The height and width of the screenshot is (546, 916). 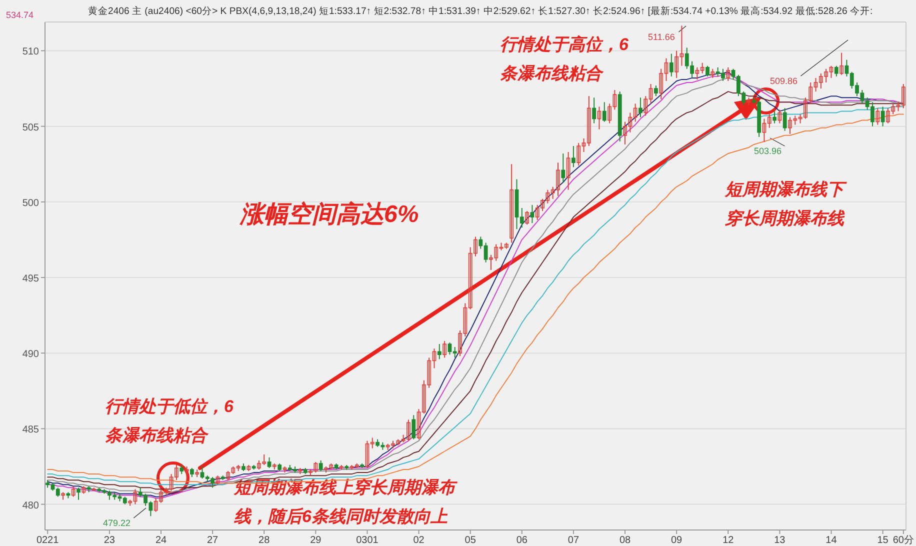 What do you see at coordinates (329, 214) in the screenshot?
I see `annotation: 涨幅空间高达6%` at bounding box center [329, 214].